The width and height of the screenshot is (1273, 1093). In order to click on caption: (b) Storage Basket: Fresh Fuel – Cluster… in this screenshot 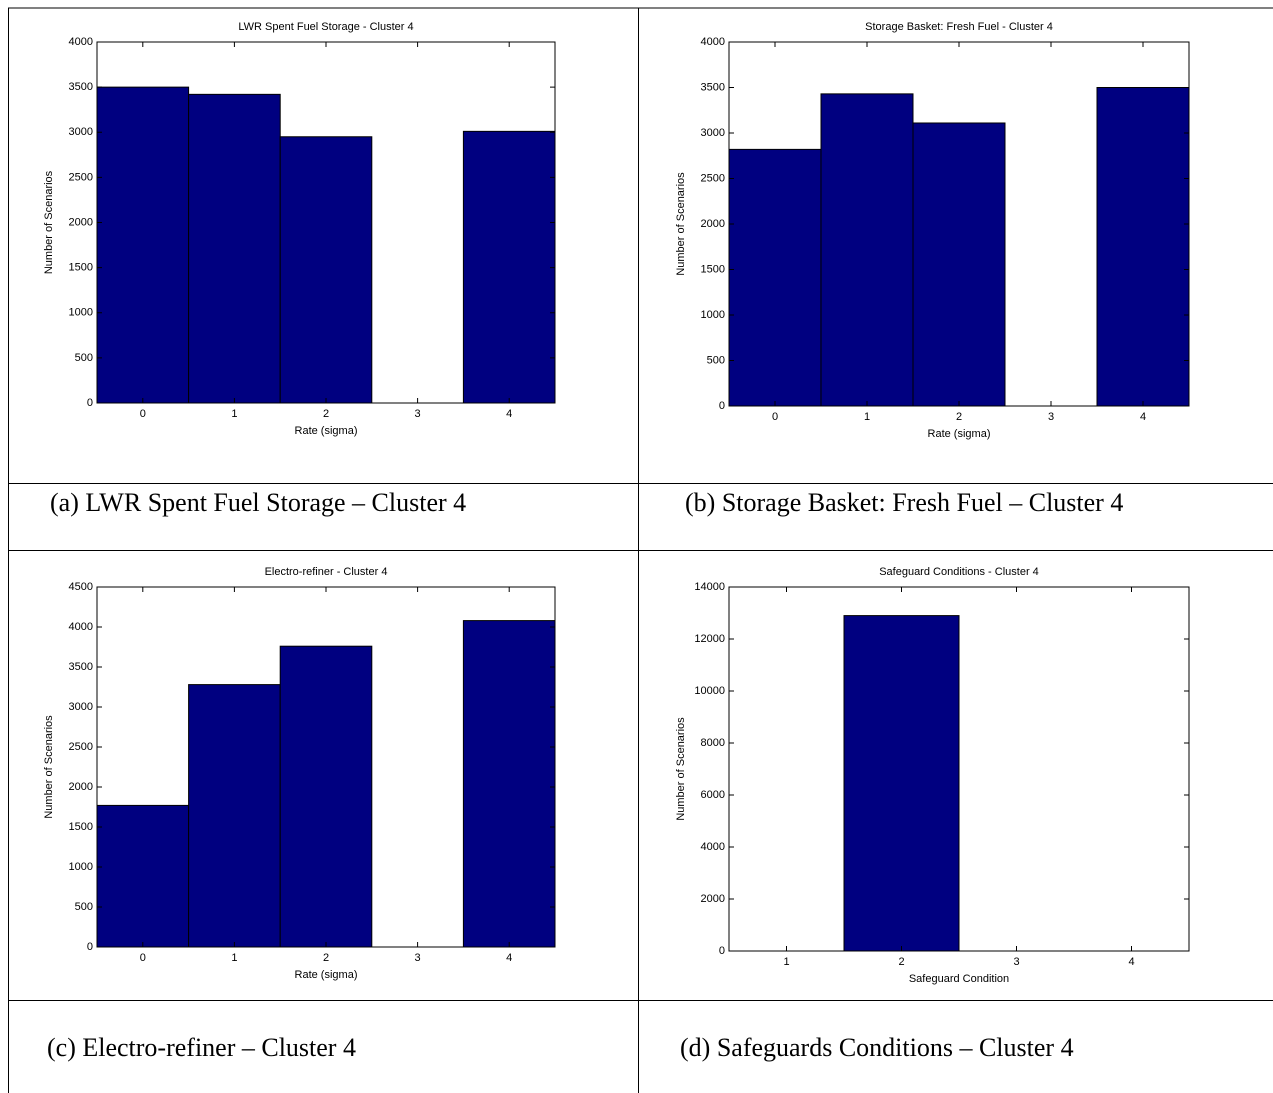, I will do `click(904, 502)`.